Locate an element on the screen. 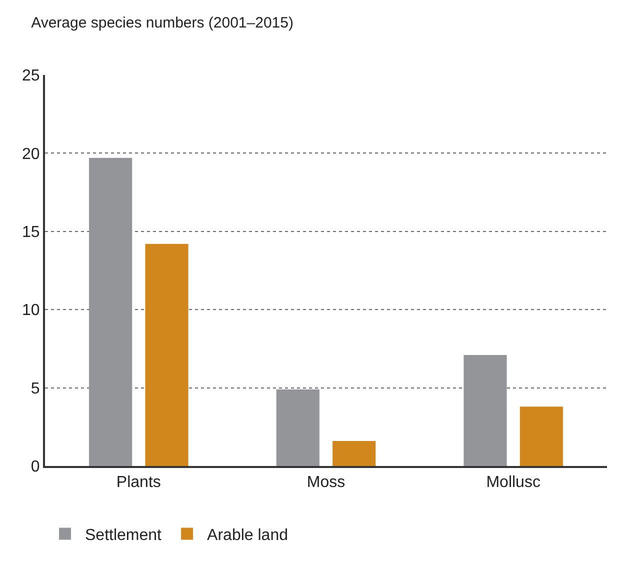  legend-label: Settlement is located at coordinates (123, 535).